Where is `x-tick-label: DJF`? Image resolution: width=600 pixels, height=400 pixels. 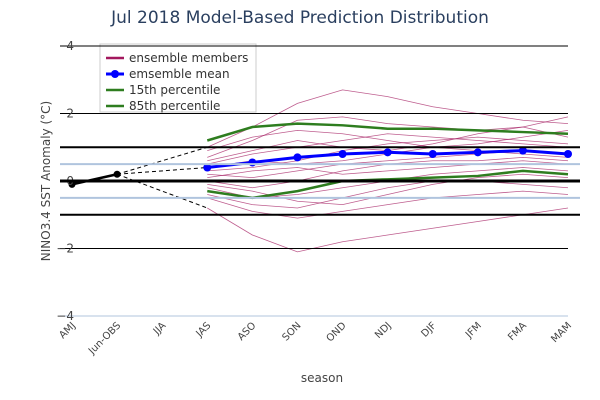 x-tick-label: DJF is located at coordinates (429, 330).